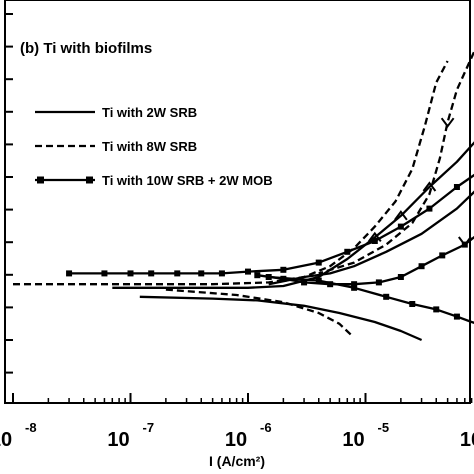  I want to click on y-axis-ticks, so click(9, 193).